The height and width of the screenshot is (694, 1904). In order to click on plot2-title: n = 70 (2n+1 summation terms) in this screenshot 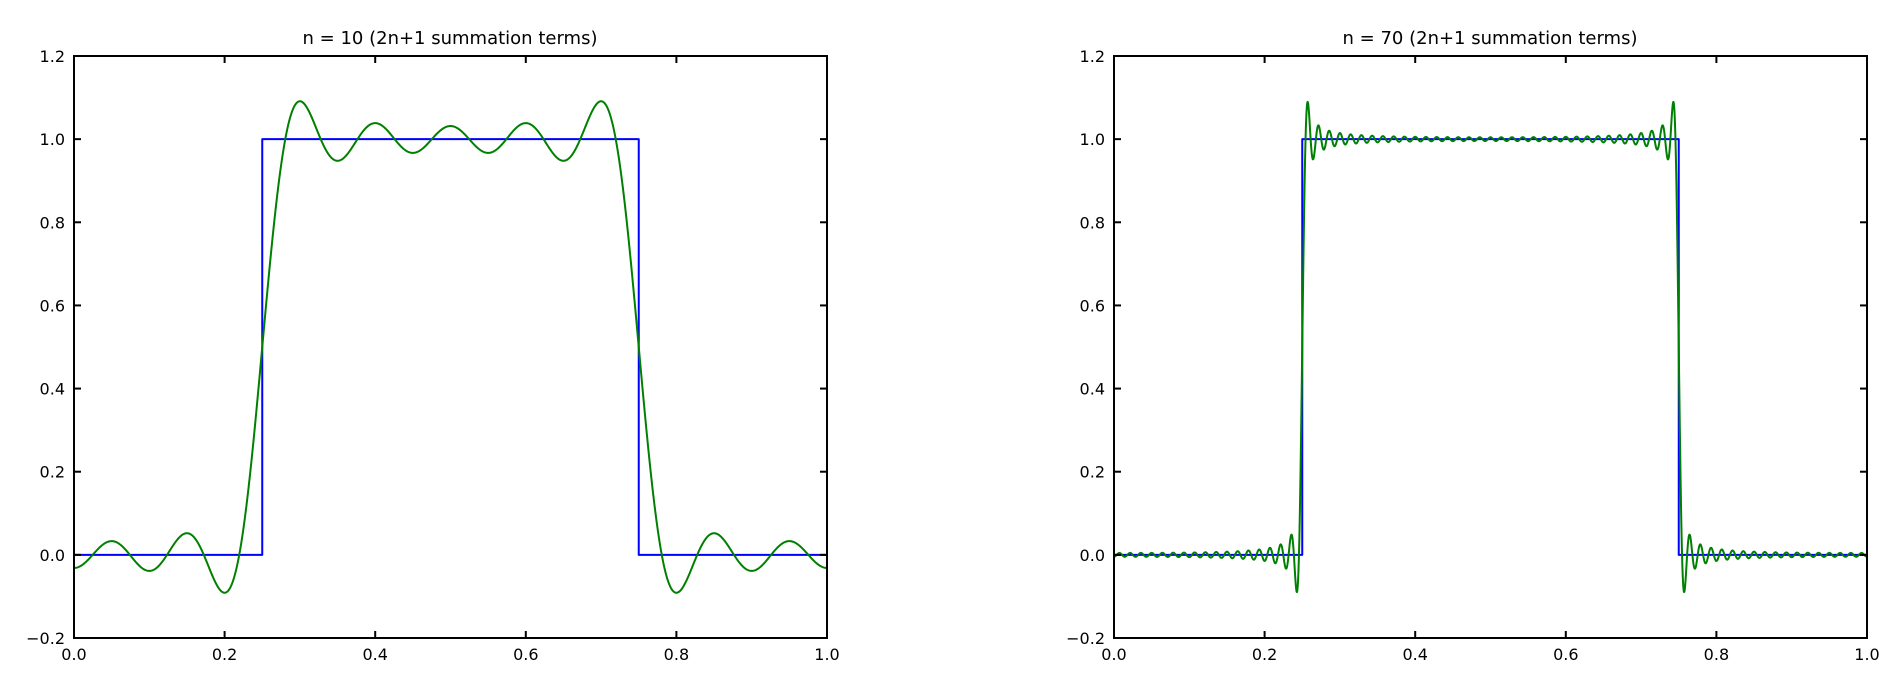, I will do `click(1490, 38)`.